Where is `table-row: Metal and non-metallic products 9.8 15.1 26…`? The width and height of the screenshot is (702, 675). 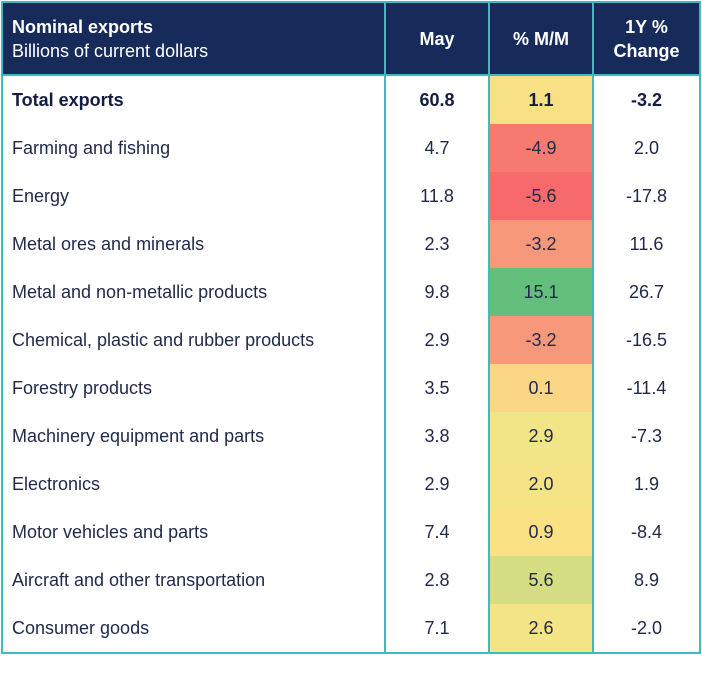 table-row: Metal and non-metallic products 9.8 15.1 26… is located at coordinates (351, 292).